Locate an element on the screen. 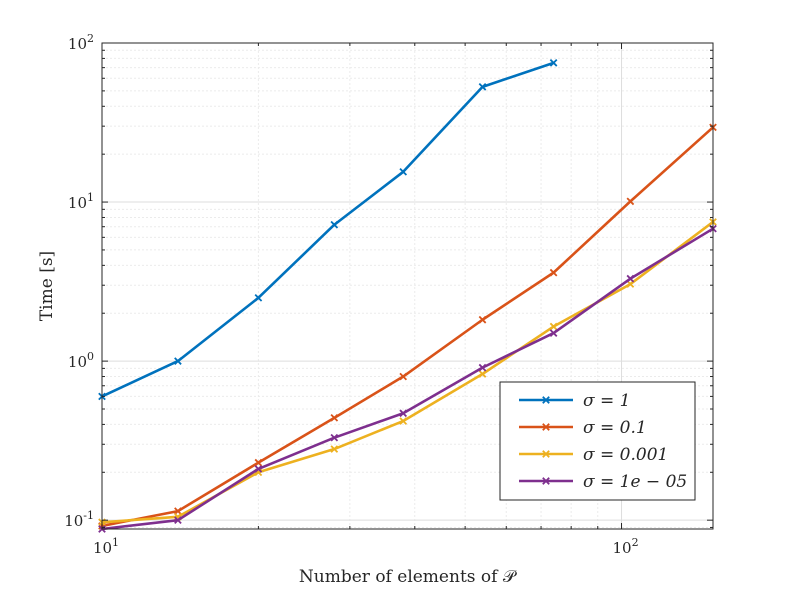  y-tick-label: 10¹ is located at coordinates (81, 201).